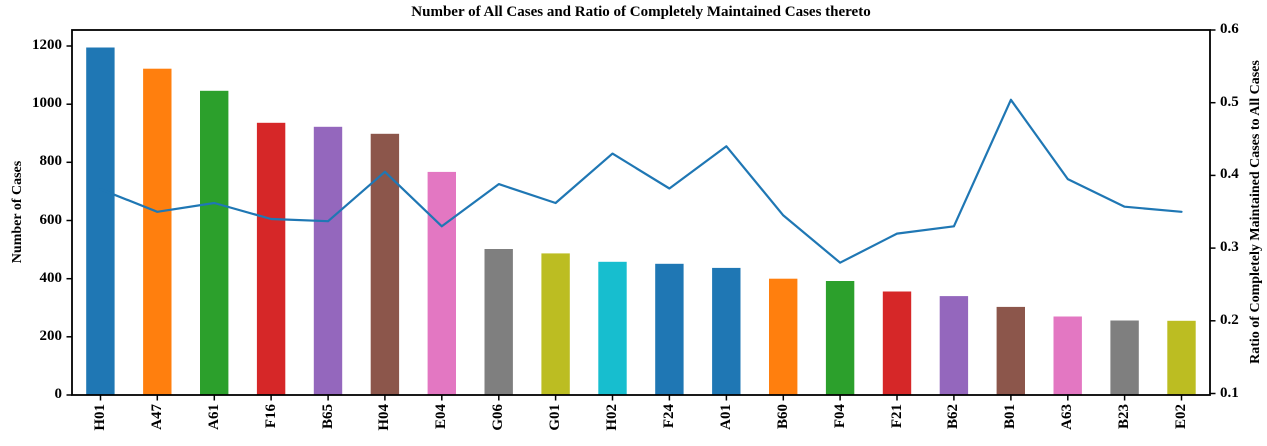 This screenshot has width=1267, height=446. I want to click on x-tick-label: B65, so click(327, 417).